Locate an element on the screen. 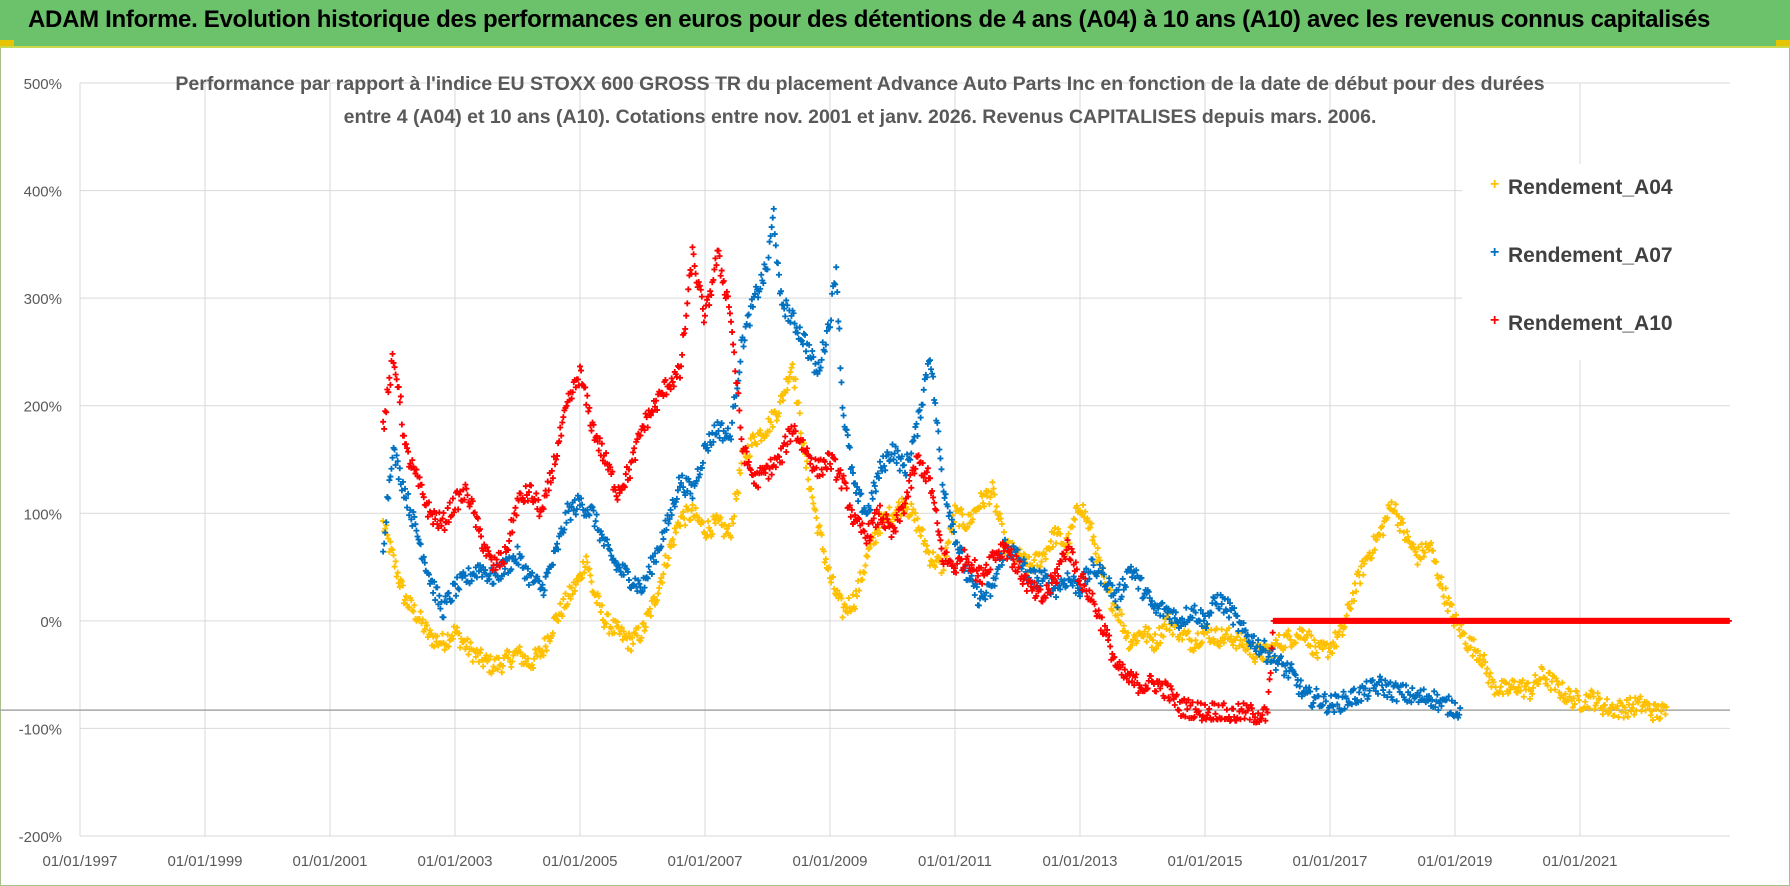  legend-marker-a07: + is located at coordinates (1495, 252).